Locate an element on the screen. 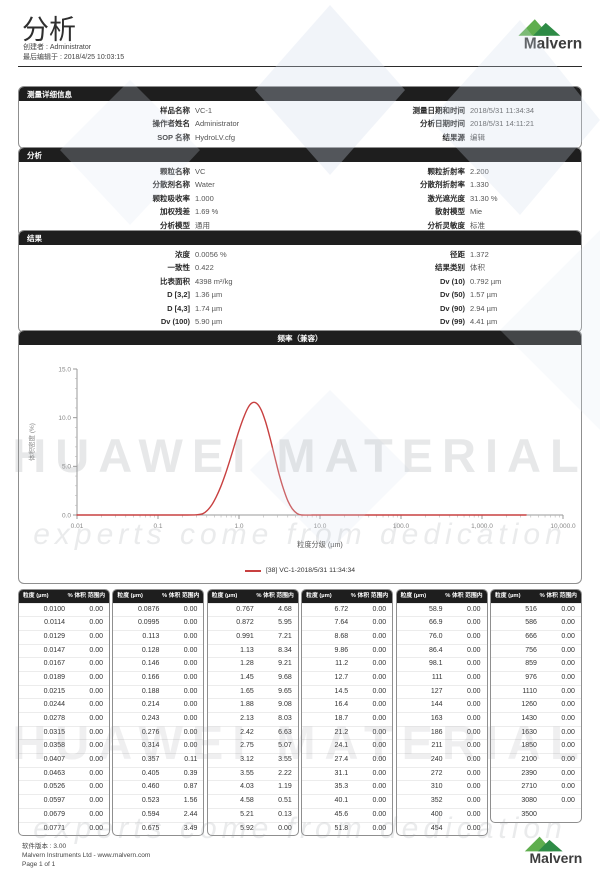 This screenshot has width=600, height=875. table-row: 0.0679 0.00 is located at coordinates (64, 814).